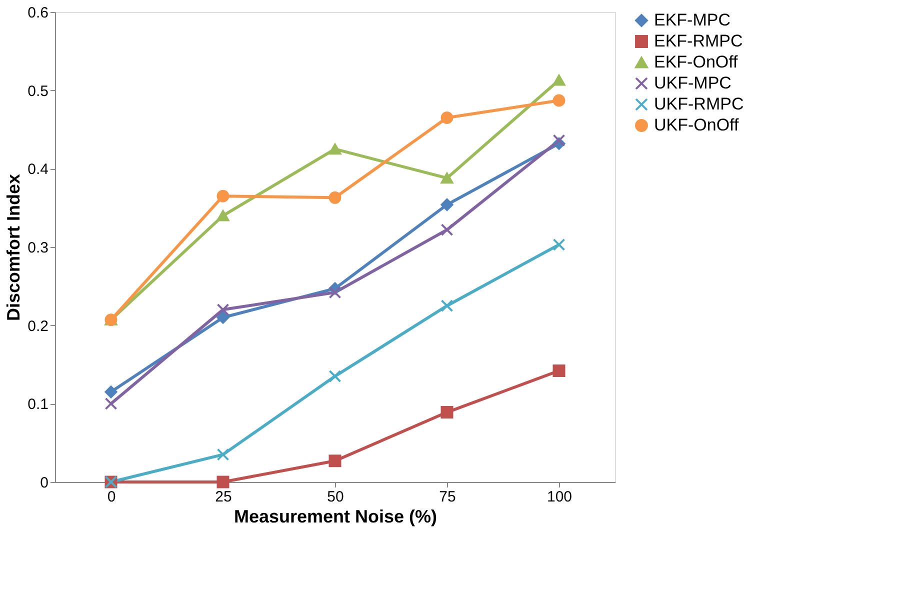 Image resolution: width=912 pixels, height=598 pixels. I want to click on x-tick-label: 75, so click(447, 497).